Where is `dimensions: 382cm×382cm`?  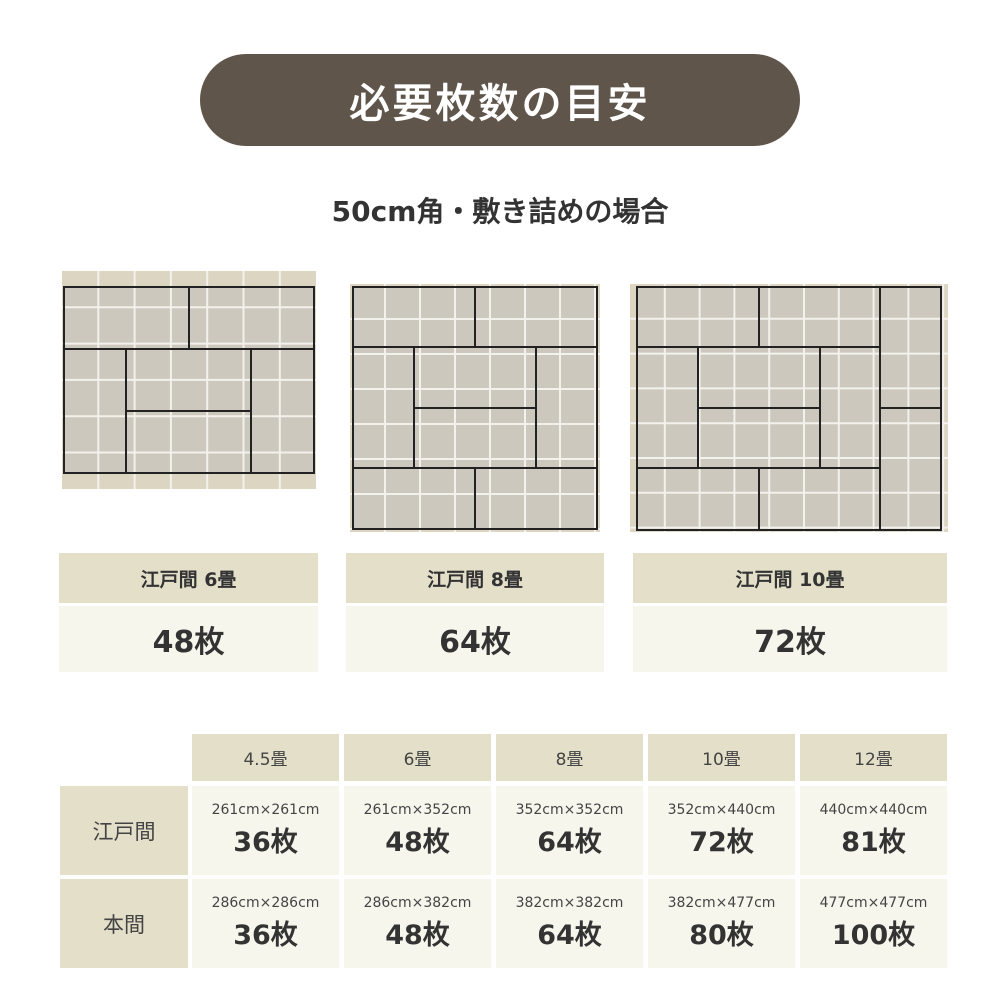
dimensions: 382cm×382cm is located at coordinates (569, 903).